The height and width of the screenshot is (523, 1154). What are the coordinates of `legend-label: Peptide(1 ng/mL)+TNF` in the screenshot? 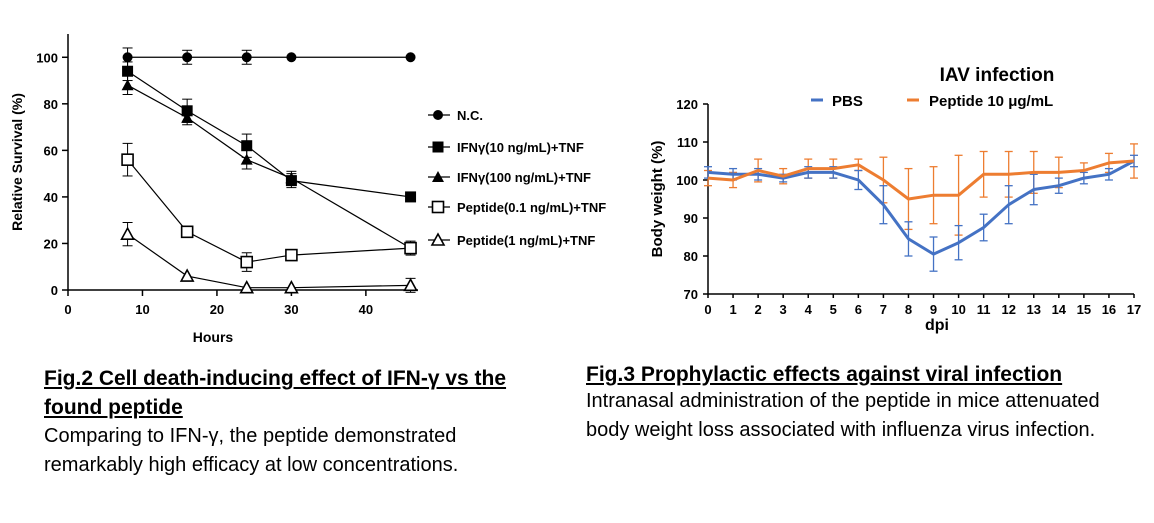 It's located at (526, 240).